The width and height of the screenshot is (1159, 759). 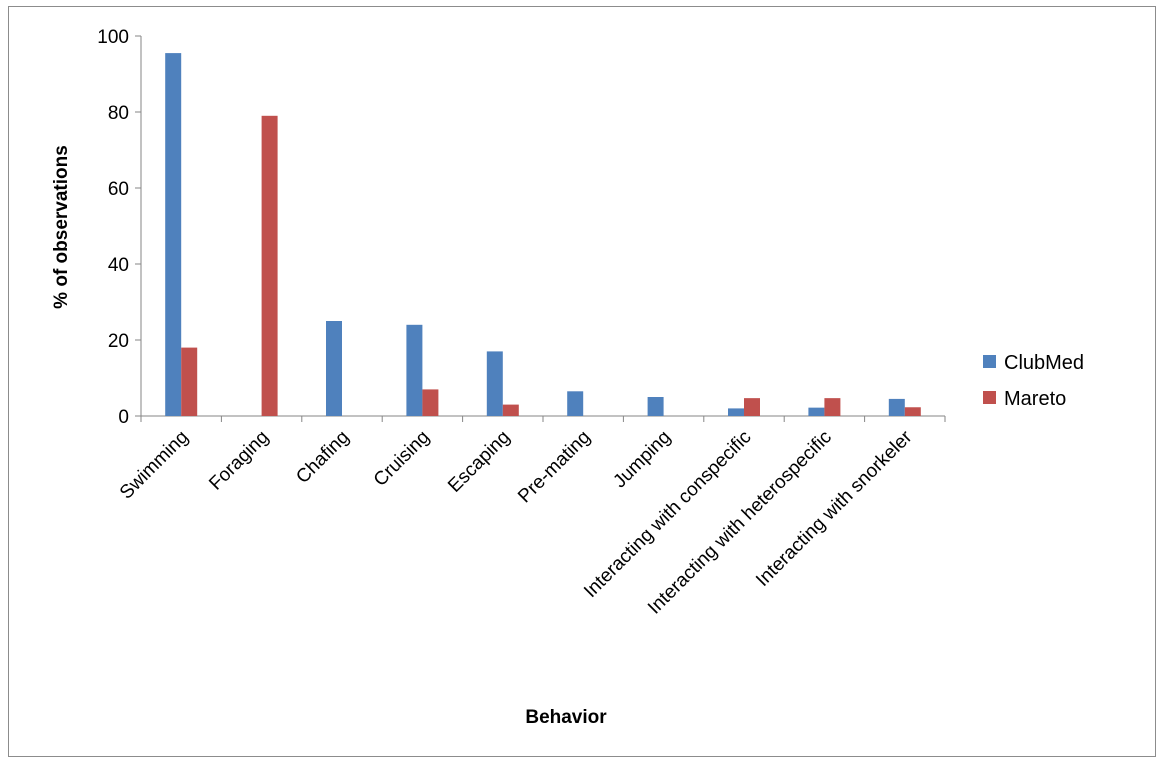 I want to click on x-category-label: Swimming, so click(x=154, y=465).